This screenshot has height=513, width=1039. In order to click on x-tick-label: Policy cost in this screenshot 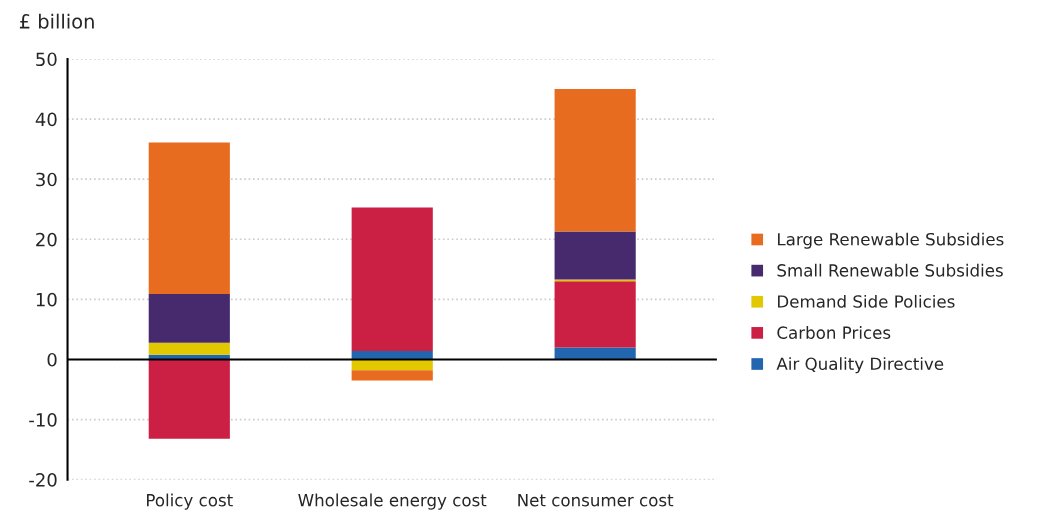, I will do `click(190, 501)`.